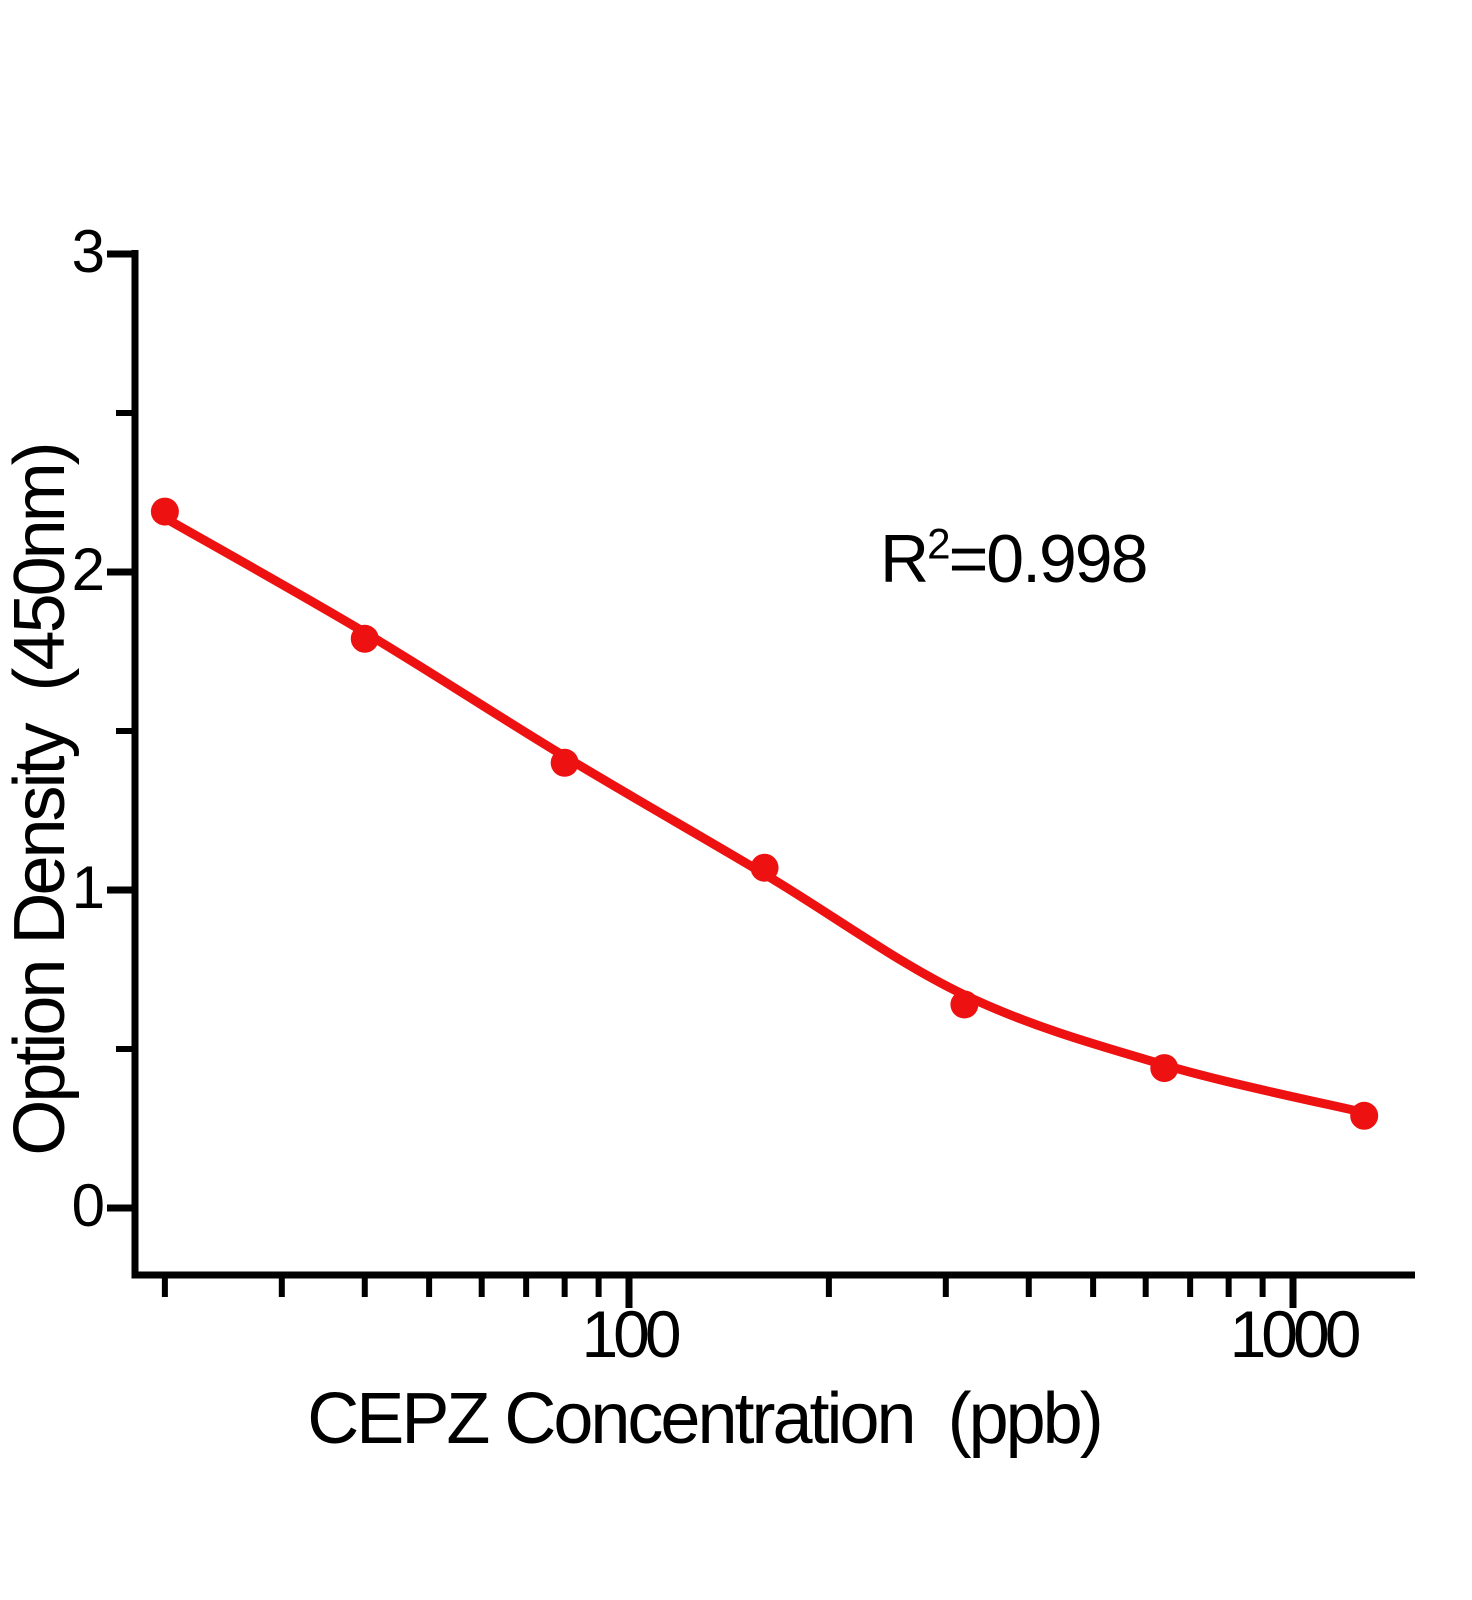 The image size is (1472, 1600). Describe the element at coordinates (904, 559) in the screenshot. I see `r-squared-base: R` at that location.